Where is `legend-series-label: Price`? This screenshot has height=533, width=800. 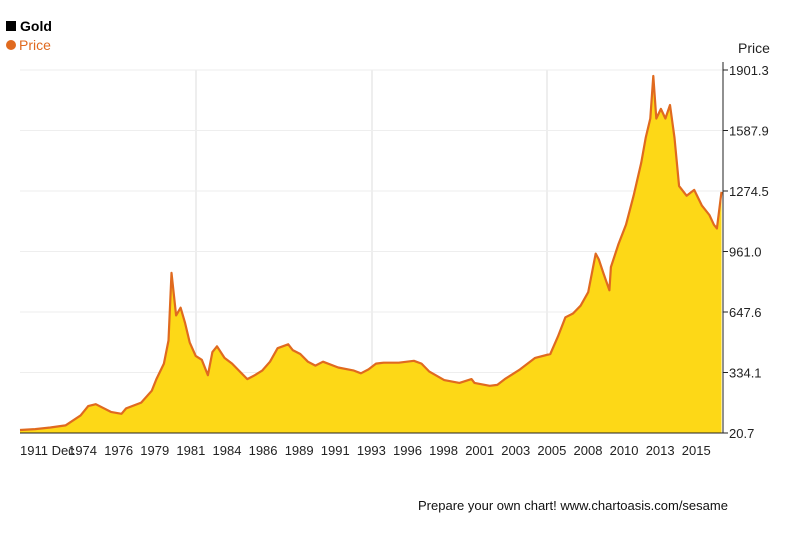
legend-series-label: Price is located at coordinates (35, 45).